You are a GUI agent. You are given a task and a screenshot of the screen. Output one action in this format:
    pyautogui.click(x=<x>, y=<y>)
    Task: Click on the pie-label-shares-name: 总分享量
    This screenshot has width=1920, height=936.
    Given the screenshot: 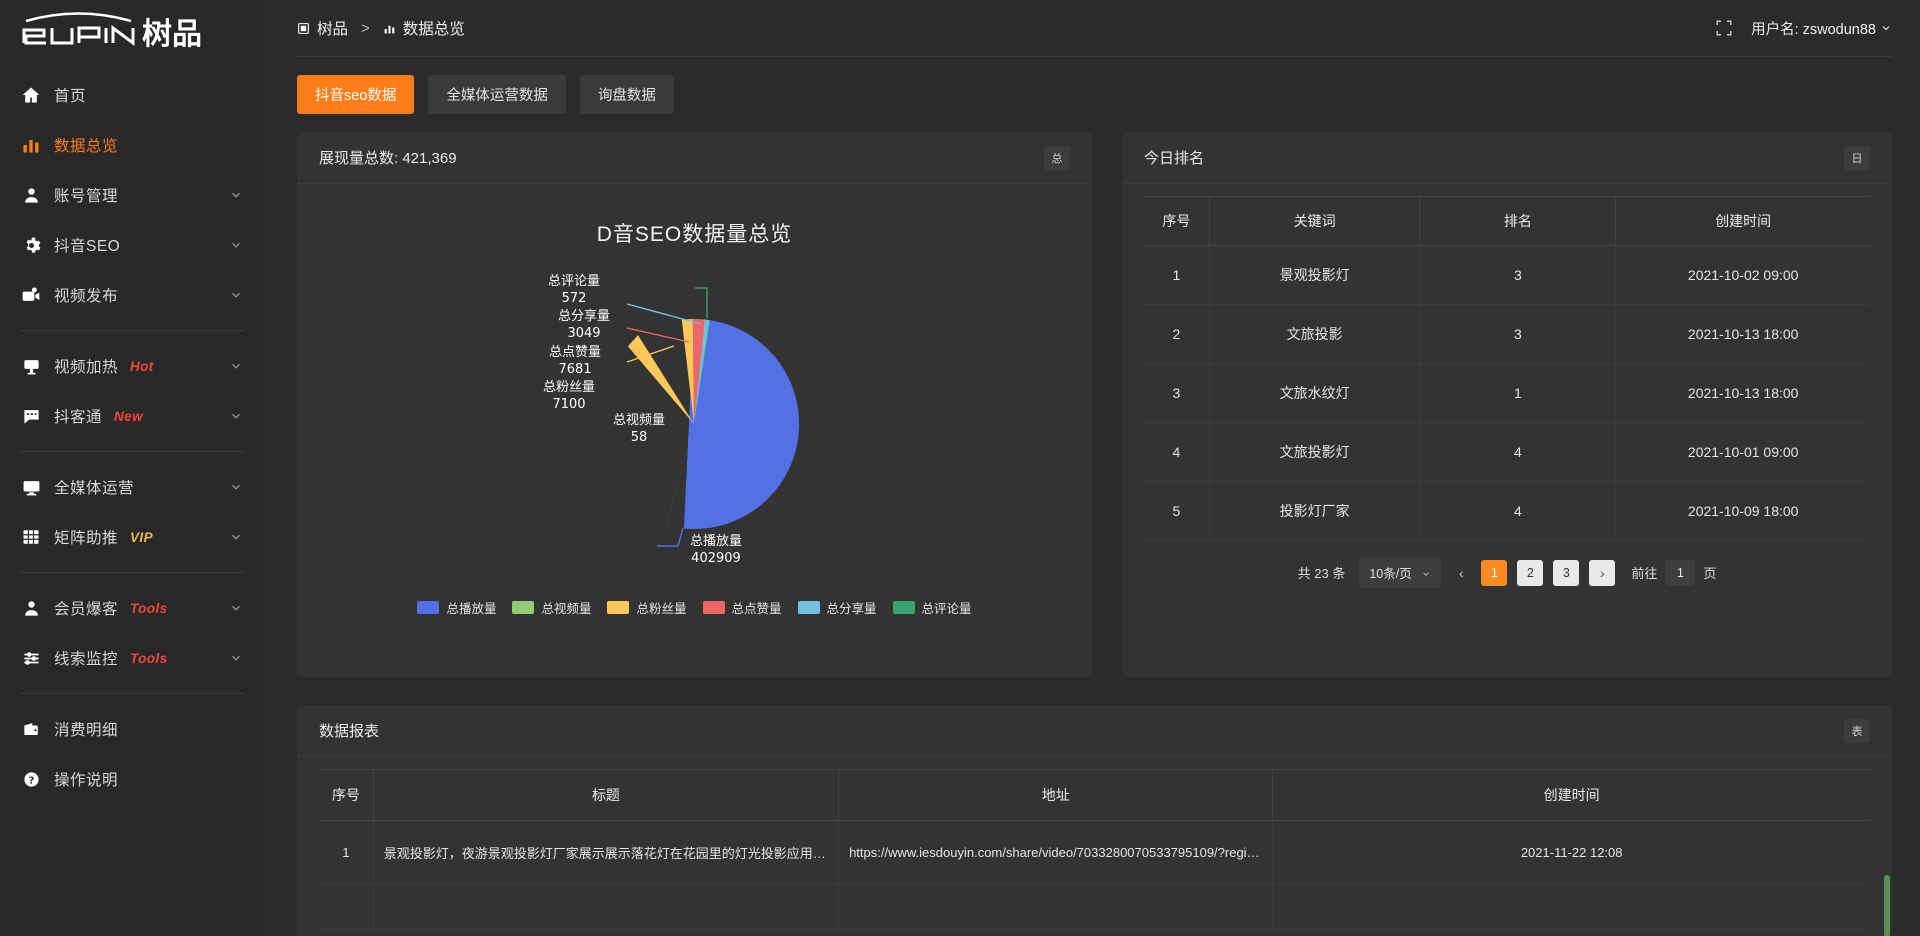 What is the action you would take?
    pyautogui.click(x=584, y=316)
    